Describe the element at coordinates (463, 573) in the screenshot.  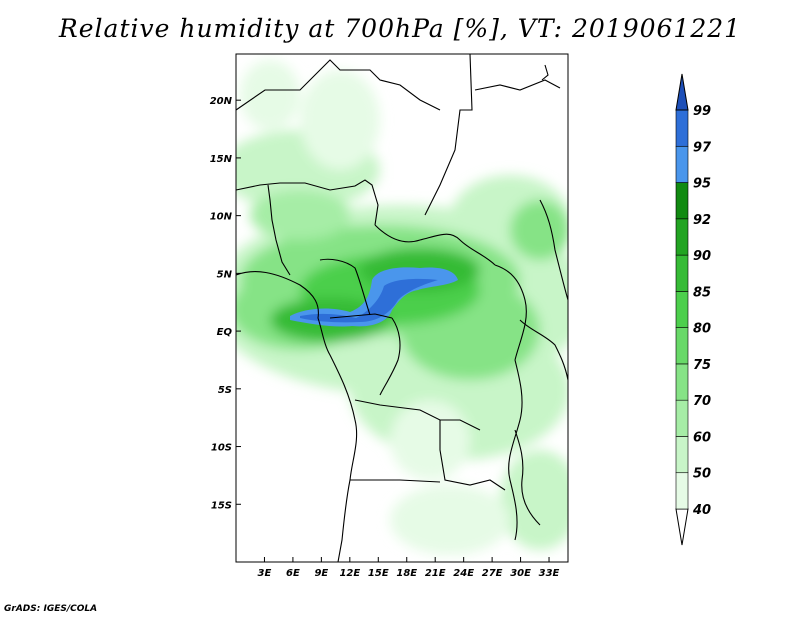
I see `lon-tick-label: 24E` at that location.